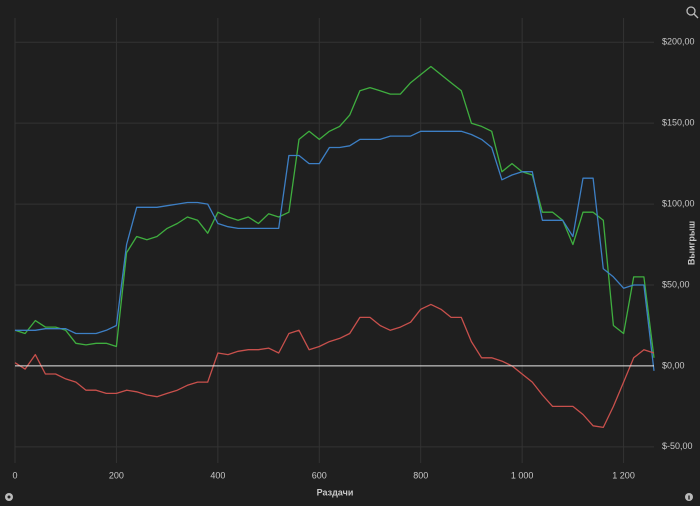 This screenshot has height=506, width=700. Describe the element at coordinates (689, 497) in the screenshot. I see `info-icon` at that location.